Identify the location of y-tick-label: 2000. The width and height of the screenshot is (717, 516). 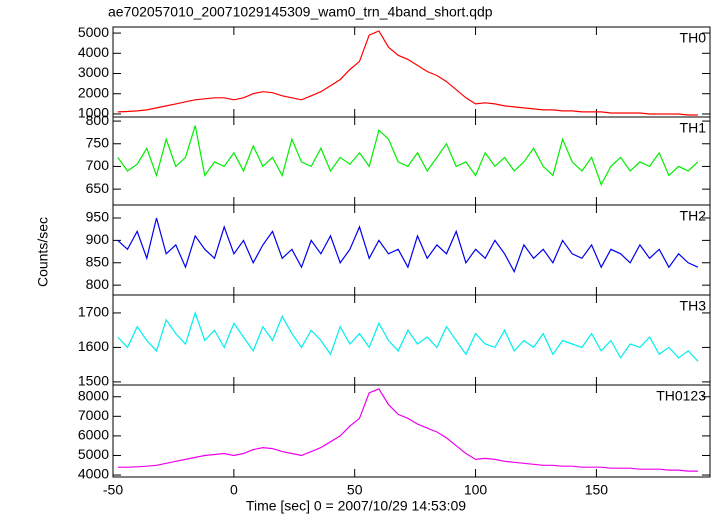
(93, 92).